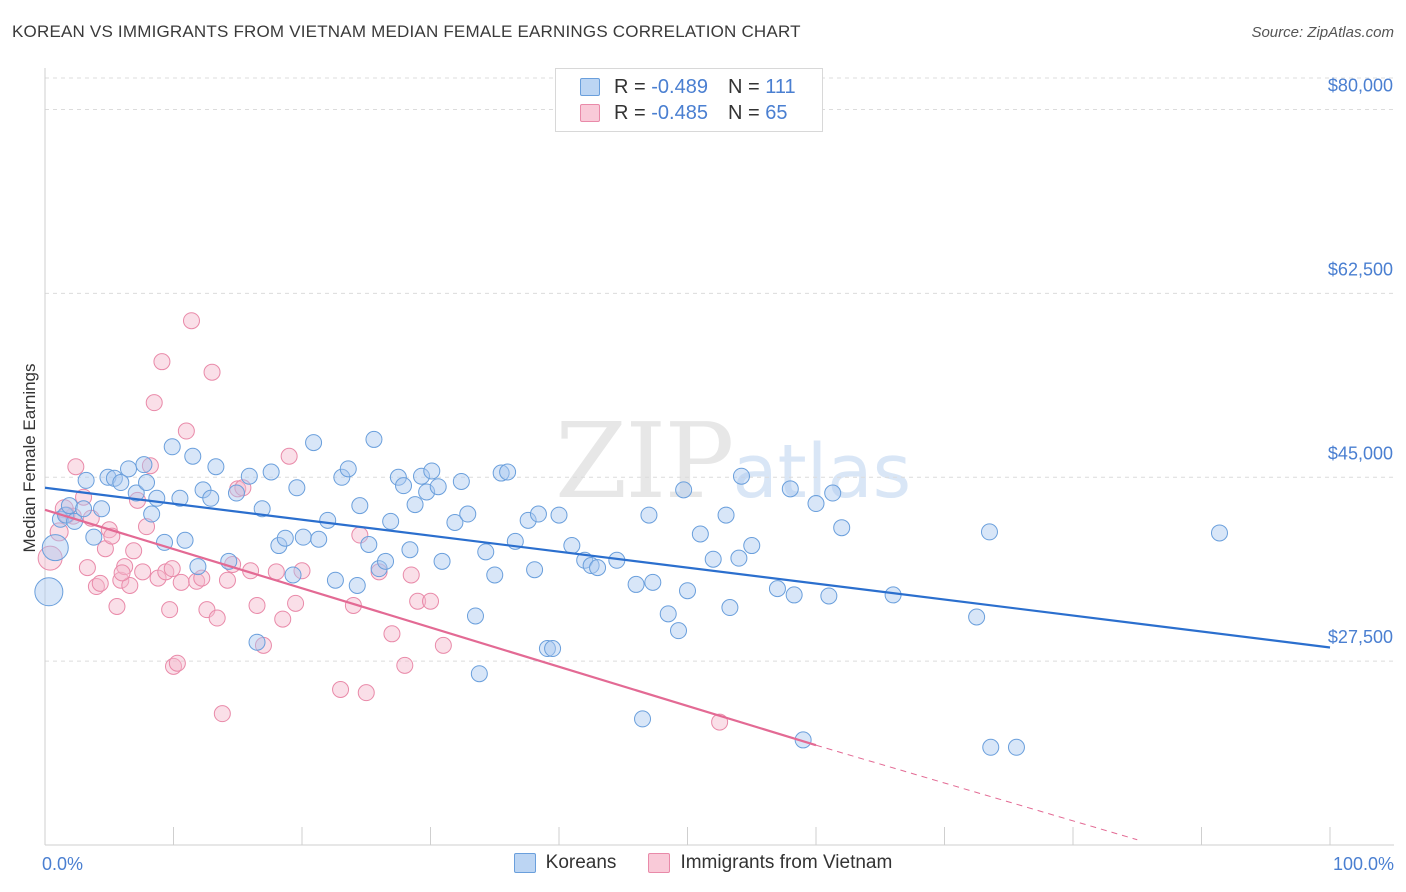 Image resolution: width=1406 pixels, height=892 pixels. What do you see at coordinates (581, 862) in the screenshot?
I see `legend-label-koreans: Koreans` at bounding box center [581, 862].